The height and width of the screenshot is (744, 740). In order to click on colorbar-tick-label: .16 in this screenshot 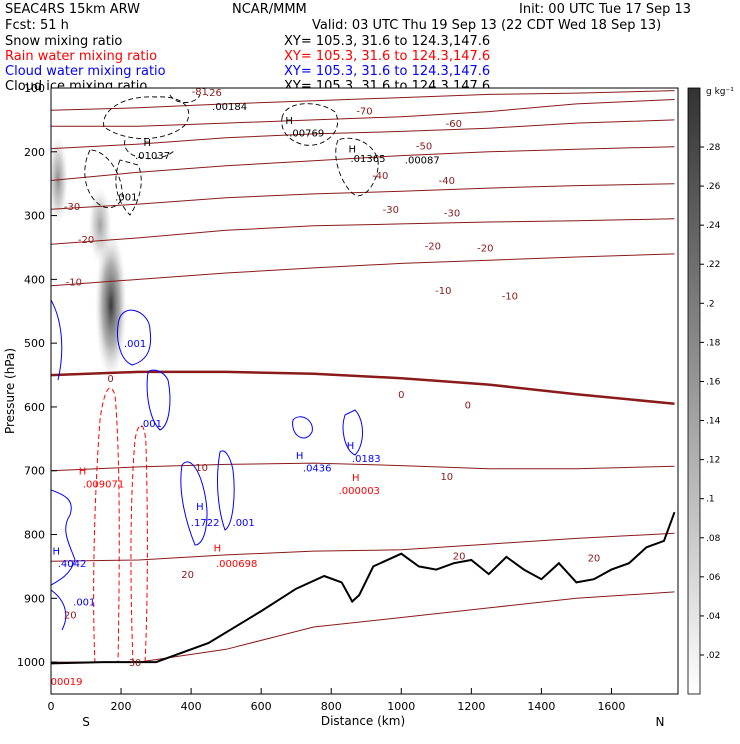, I will do `click(713, 382)`.